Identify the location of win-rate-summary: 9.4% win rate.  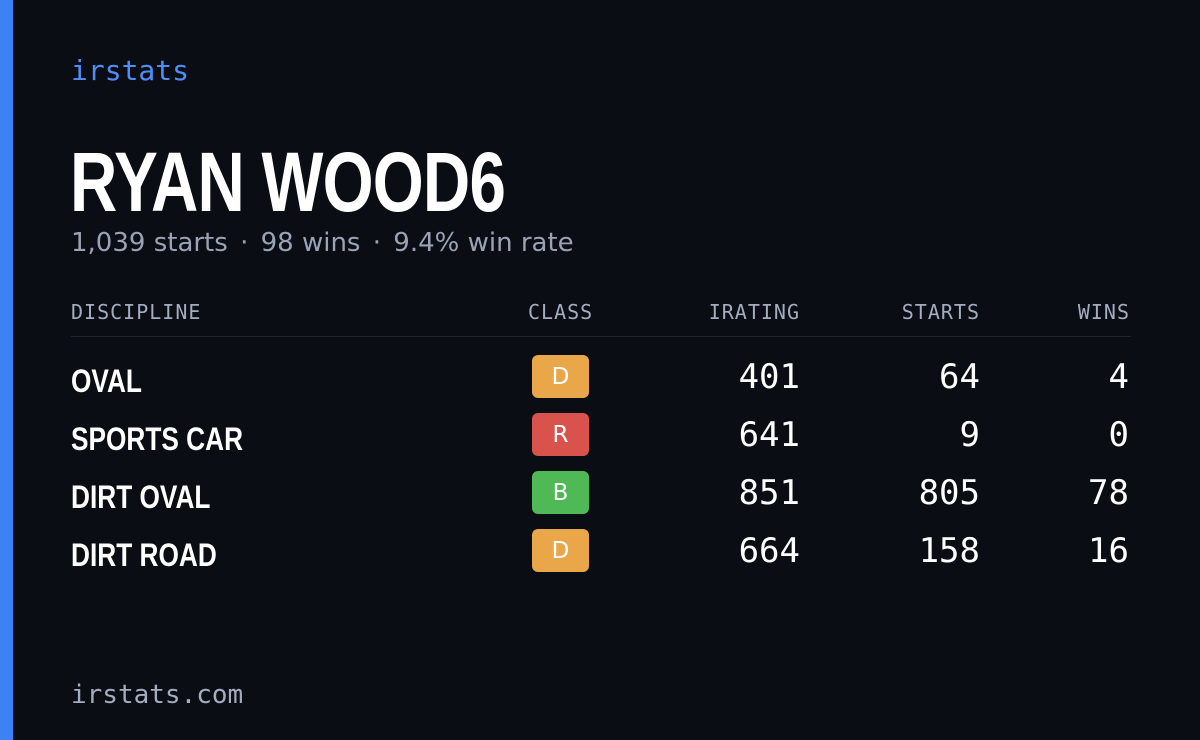
(483, 243).